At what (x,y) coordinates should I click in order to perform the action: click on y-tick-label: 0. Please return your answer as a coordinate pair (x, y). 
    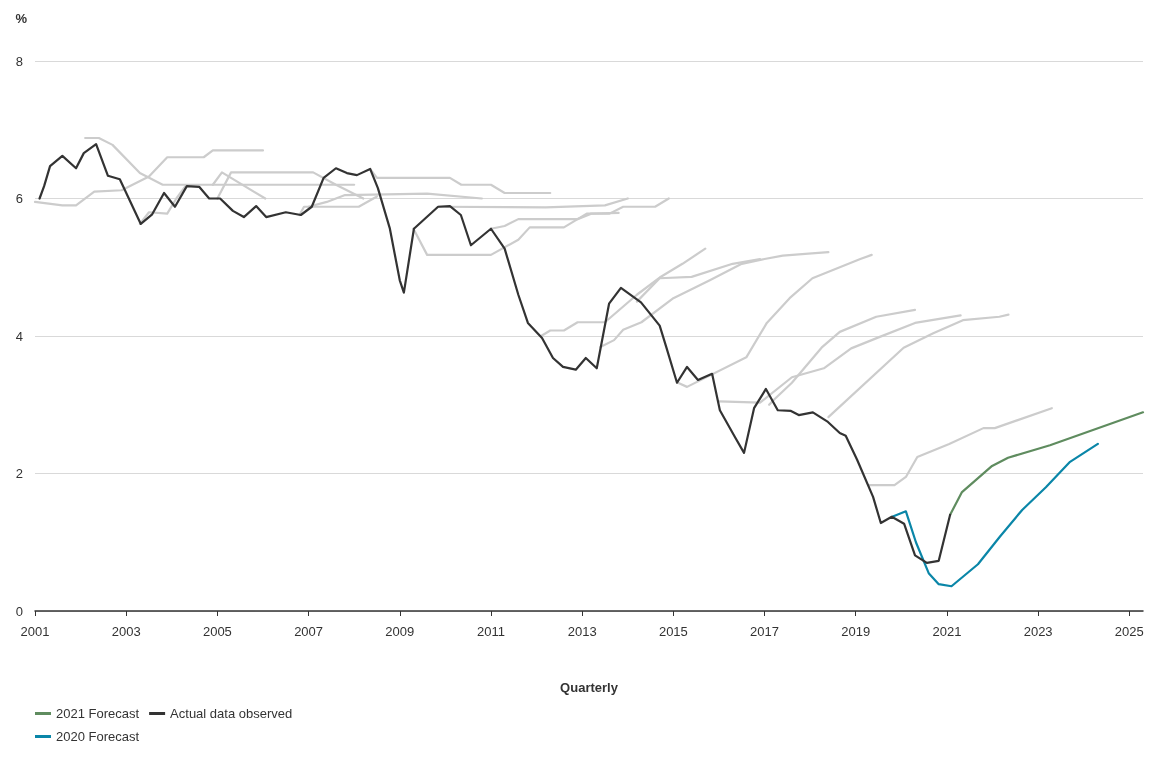
    Looking at the image, I should click on (19, 611).